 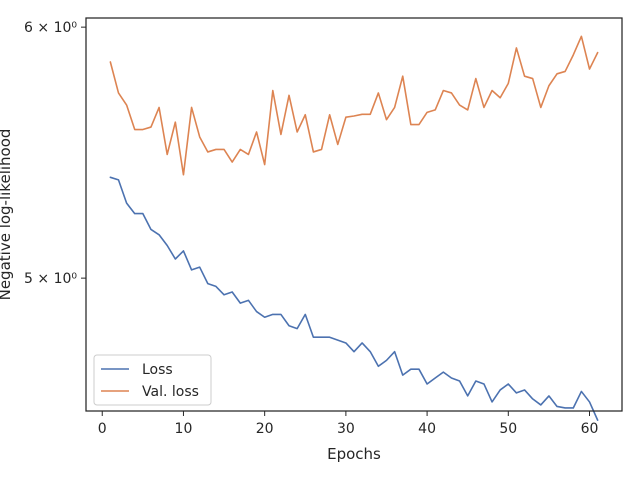 What do you see at coordinates (157, 370) in the screenshot?
I see `legend-label-loss: Loss` at bounding box center [157, 370].